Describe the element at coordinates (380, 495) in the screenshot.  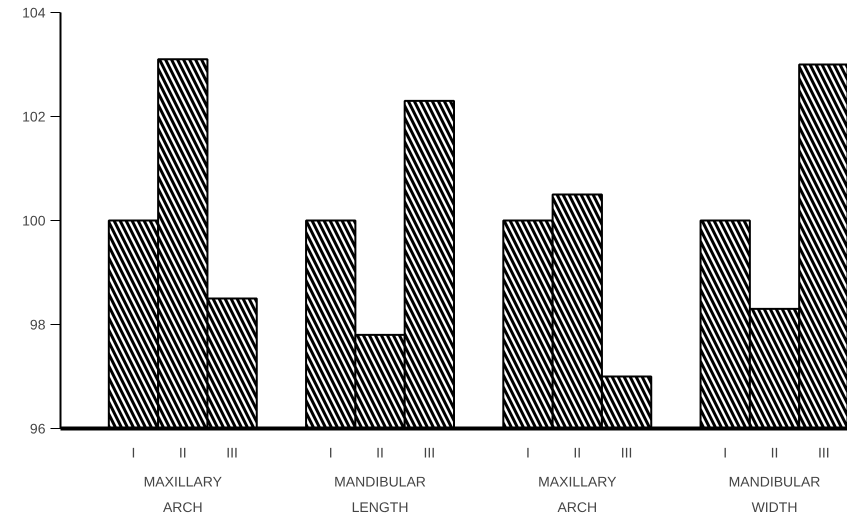
I see `x-tick-label: MANDIBULAR LENGTH` at that location.